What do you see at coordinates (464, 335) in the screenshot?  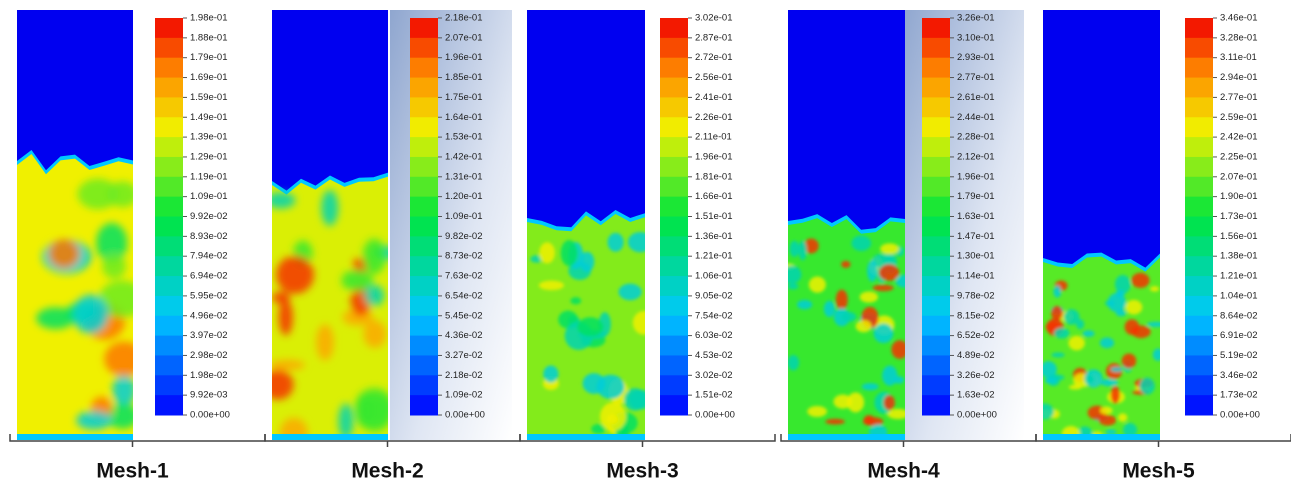 I see `colorbar-label: 4.36e-02` at bounding box center [464, 335].